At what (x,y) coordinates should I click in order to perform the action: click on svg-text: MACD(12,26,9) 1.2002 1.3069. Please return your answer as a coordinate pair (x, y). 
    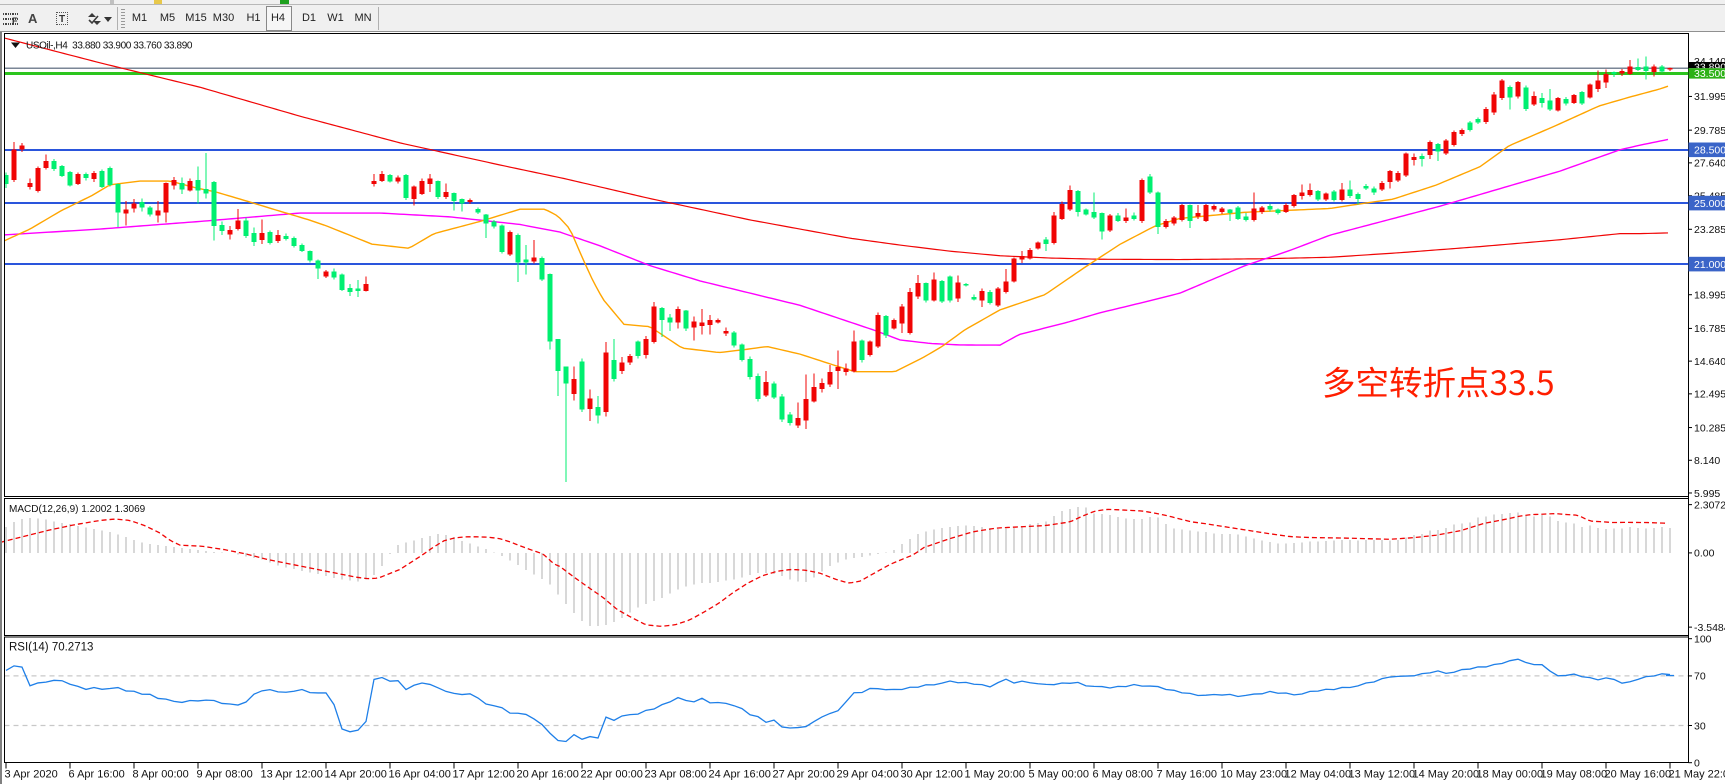
    Looking at the image, I should click on (77, 509).